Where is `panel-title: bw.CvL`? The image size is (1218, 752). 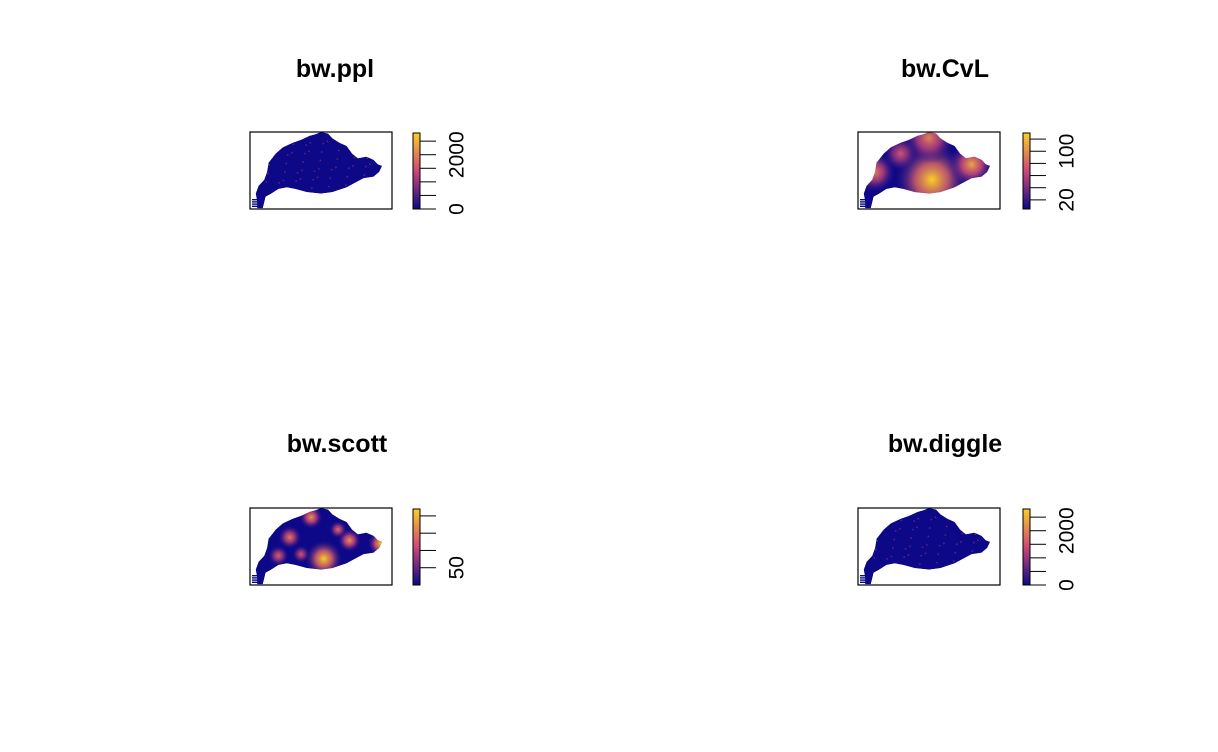
panel-title: bw.CvL is located at coordinates (945, 69).